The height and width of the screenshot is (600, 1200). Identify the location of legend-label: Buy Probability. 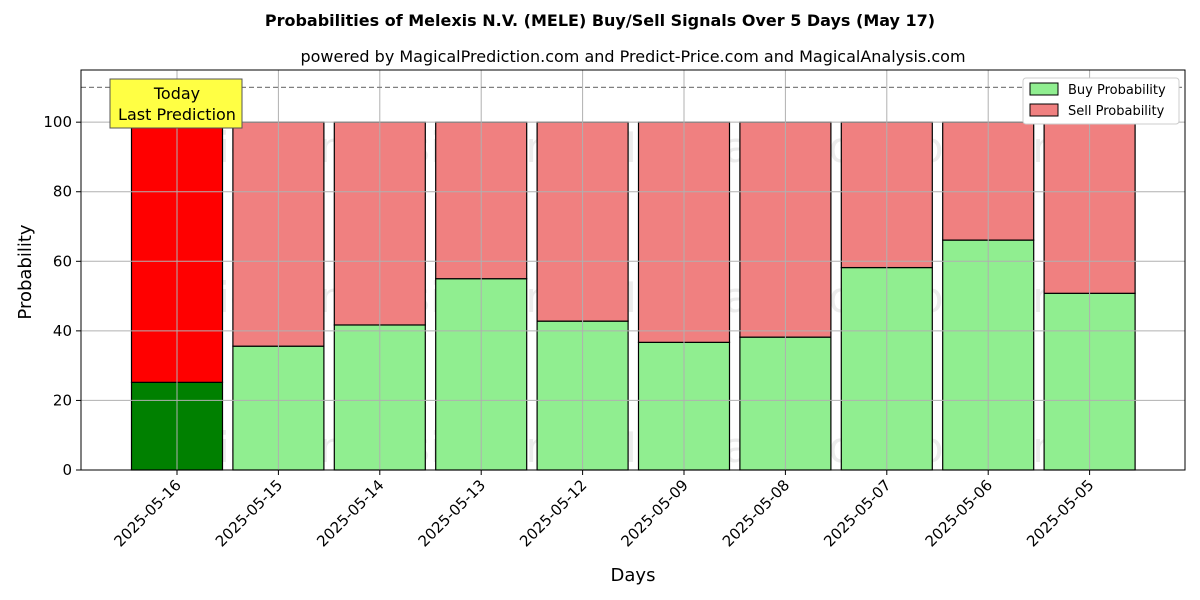
(1117, 90).